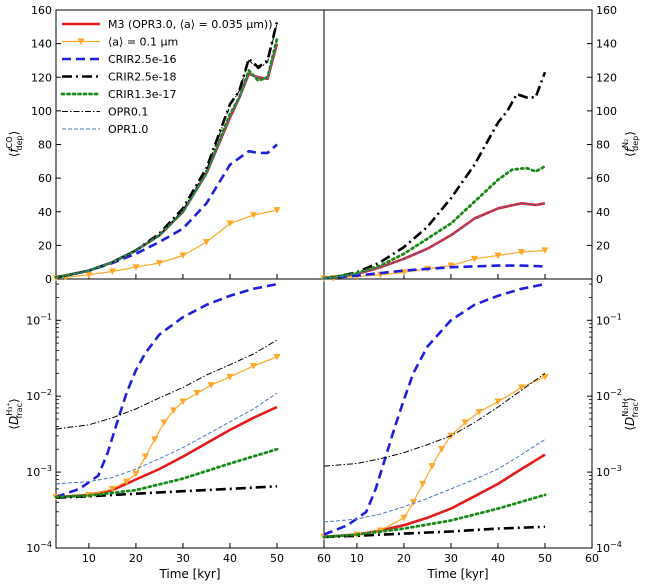  Describe the element at coordinates (166, 438) in the screenshot. I see `series-line-bottom-left-OPR10` at that location.